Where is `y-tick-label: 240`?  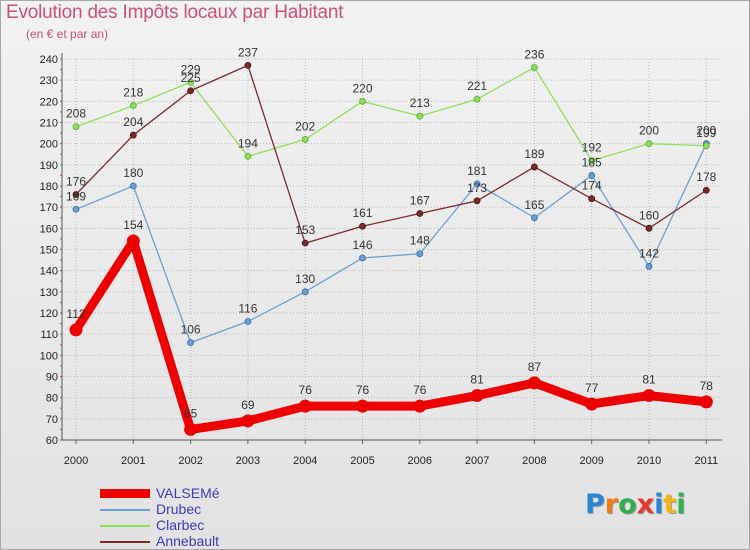 y-tick-label: 240 is located at coordinates (49, 60).